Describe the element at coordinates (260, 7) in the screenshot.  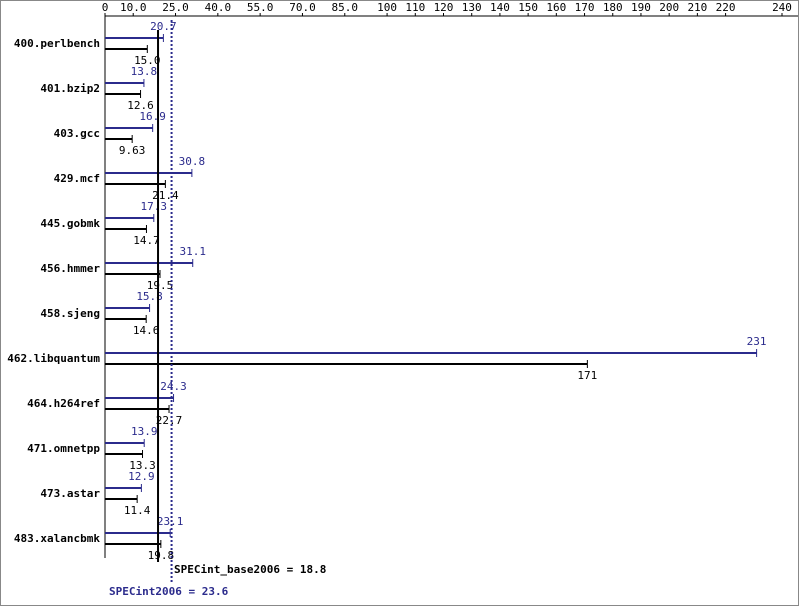
I see `x-tick-label: 55.0` at that location.